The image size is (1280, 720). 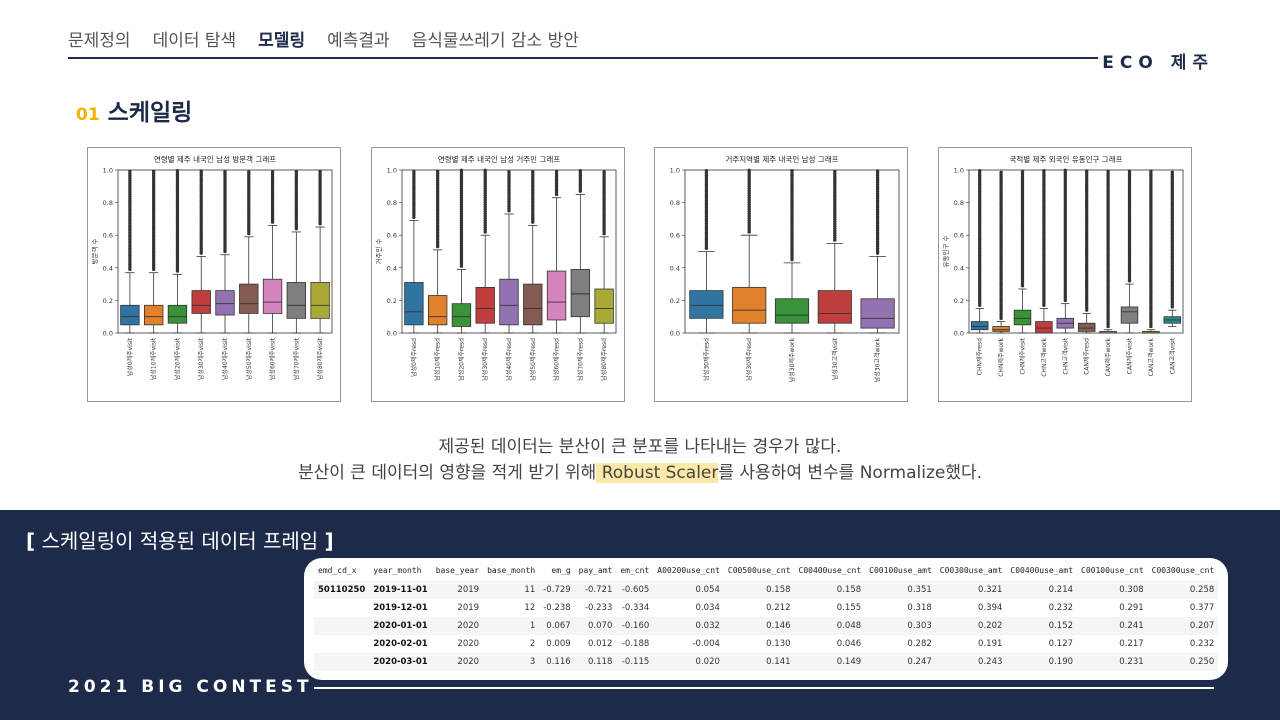 What do you see at coordinates (457, 626) in the screenshot?
I see `table-cell: 2020` at bounding box center [457, 626].